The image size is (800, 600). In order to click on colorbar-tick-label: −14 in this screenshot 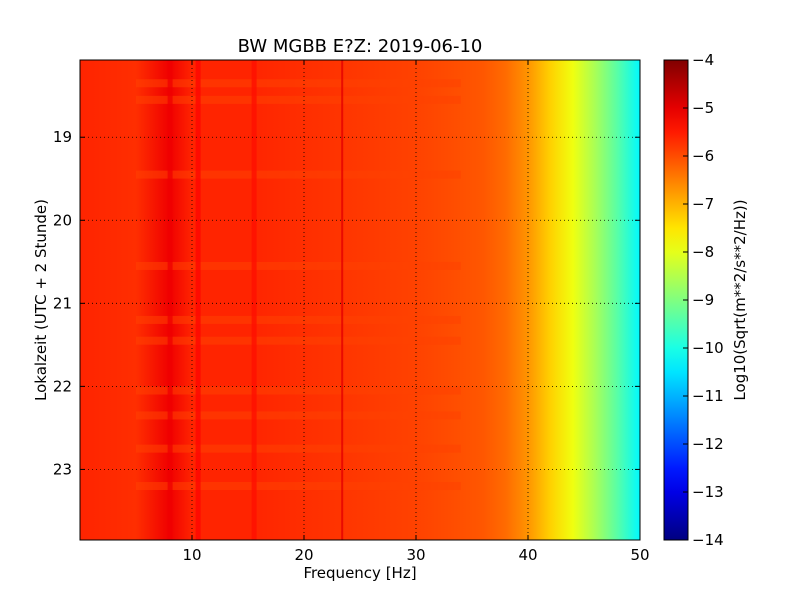, I will do `click(708, 540)`.